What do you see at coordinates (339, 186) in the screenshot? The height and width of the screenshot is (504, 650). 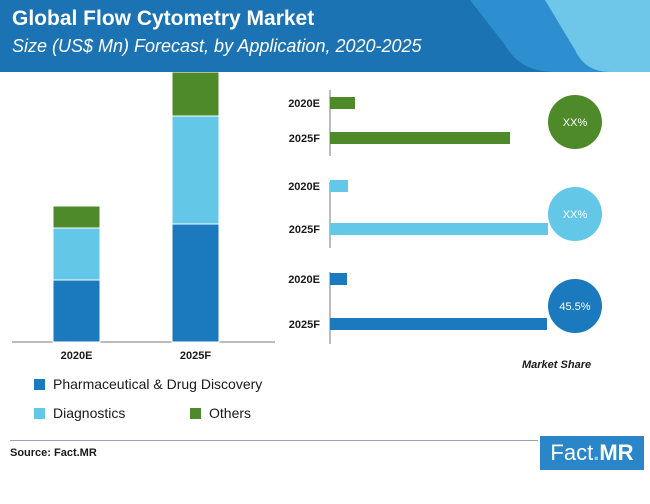 I see `hbar-diagnostics-2020E` at bounding box center [339, 186].